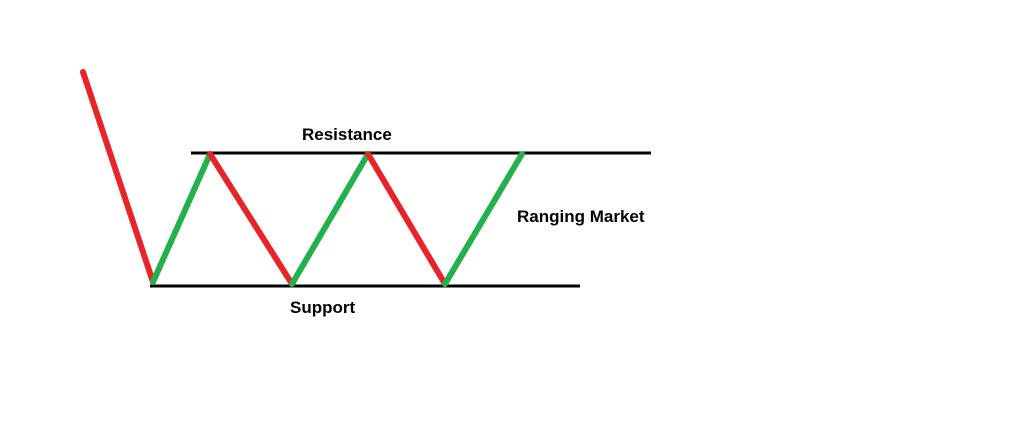 The height and width of the screenshot is (433, 1018). What do you see at coordinates (581, 216) in the screenshot?
I see `ranging-market-label: Ranging Market` at bounding box center [581, 216].